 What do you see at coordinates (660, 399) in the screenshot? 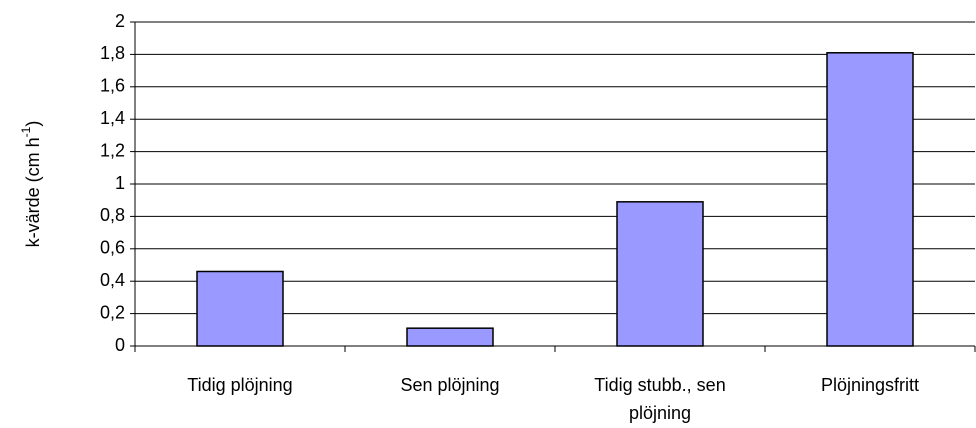
I see `x-tick-label: Tidig stubb., sen plöjning` at bounding box center [660, 399].